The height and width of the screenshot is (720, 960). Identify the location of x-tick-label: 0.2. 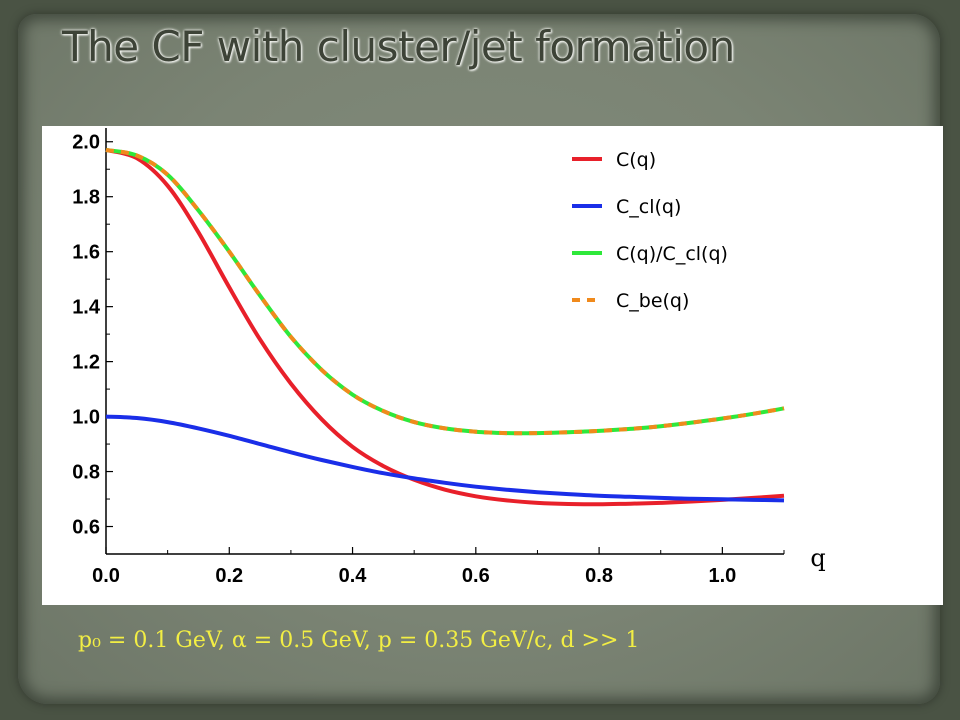
(229, 576).